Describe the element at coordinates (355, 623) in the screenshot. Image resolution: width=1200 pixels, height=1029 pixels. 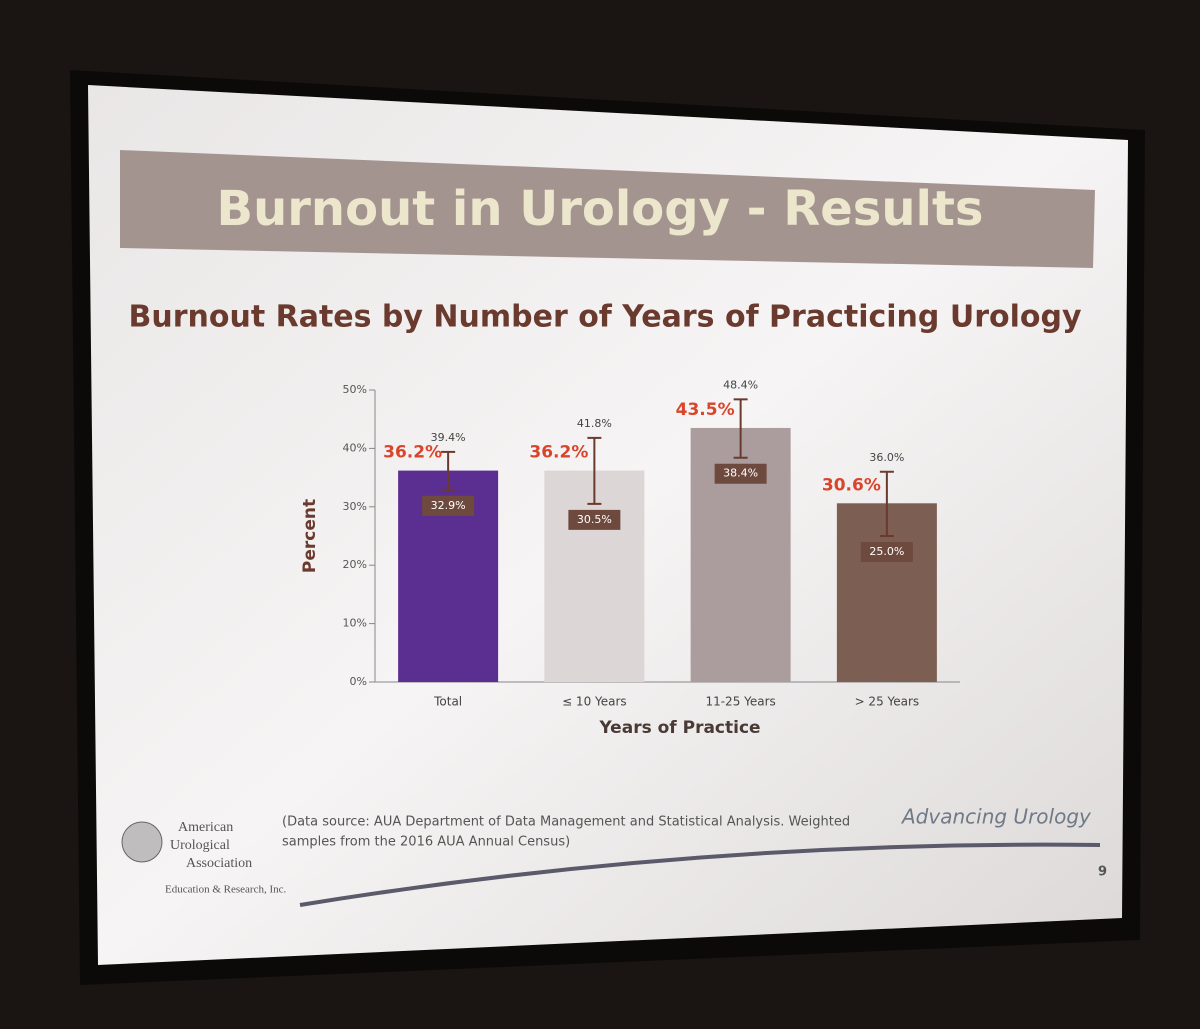
I see `y-tick-label: 10%` at that location.